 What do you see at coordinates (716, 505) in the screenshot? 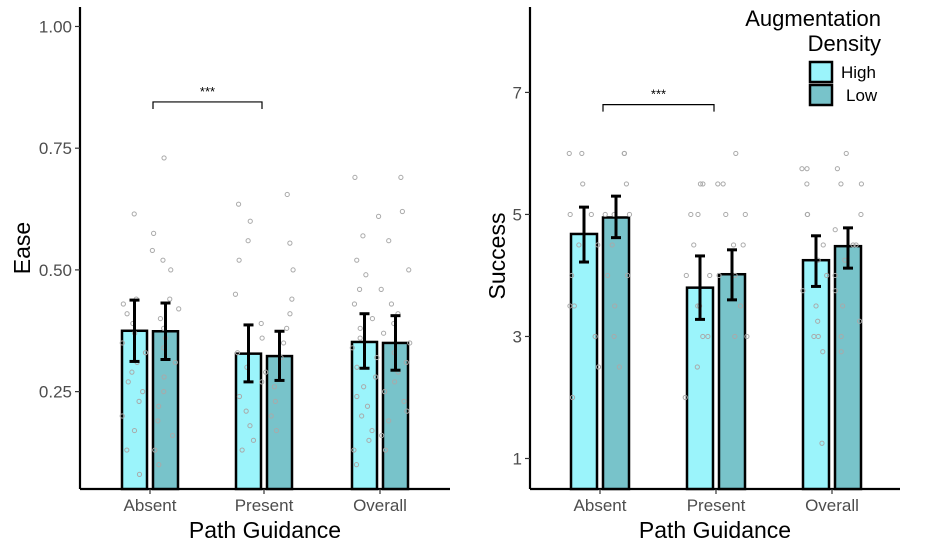
I see `x-tick-label: Present` at bounding box center [716, 505].